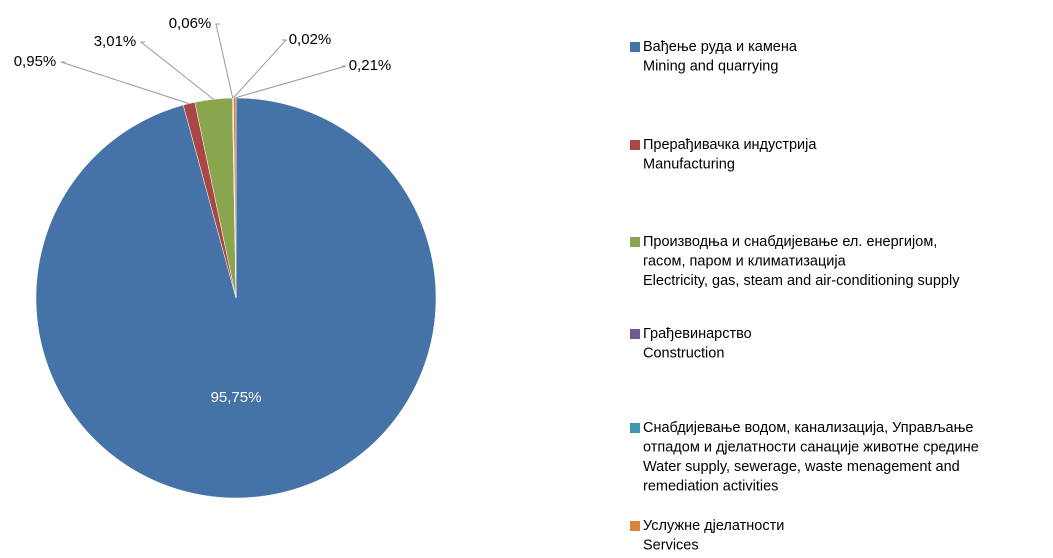 The height and width of the screenshot is (558, 1053). What do you see at coordinates (710, 486) in the screenshot?
I see `legend-label: remediation activities` at bounding box center [710, 486].